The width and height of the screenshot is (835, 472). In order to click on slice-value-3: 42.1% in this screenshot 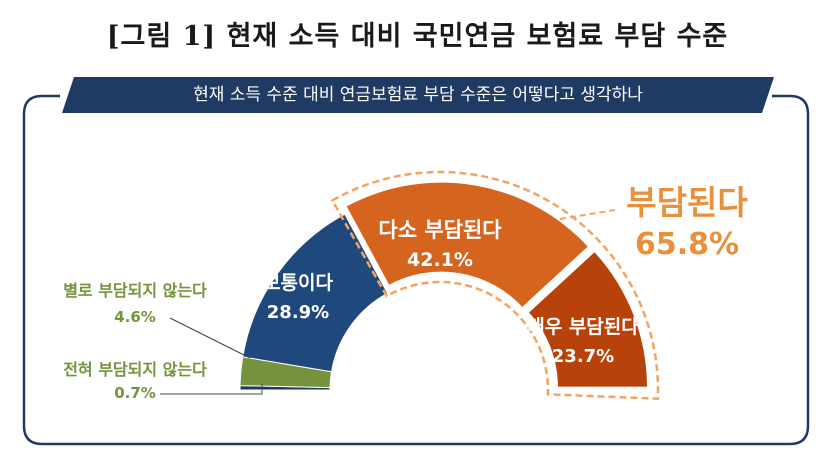, I will do `click(440, 260)`.